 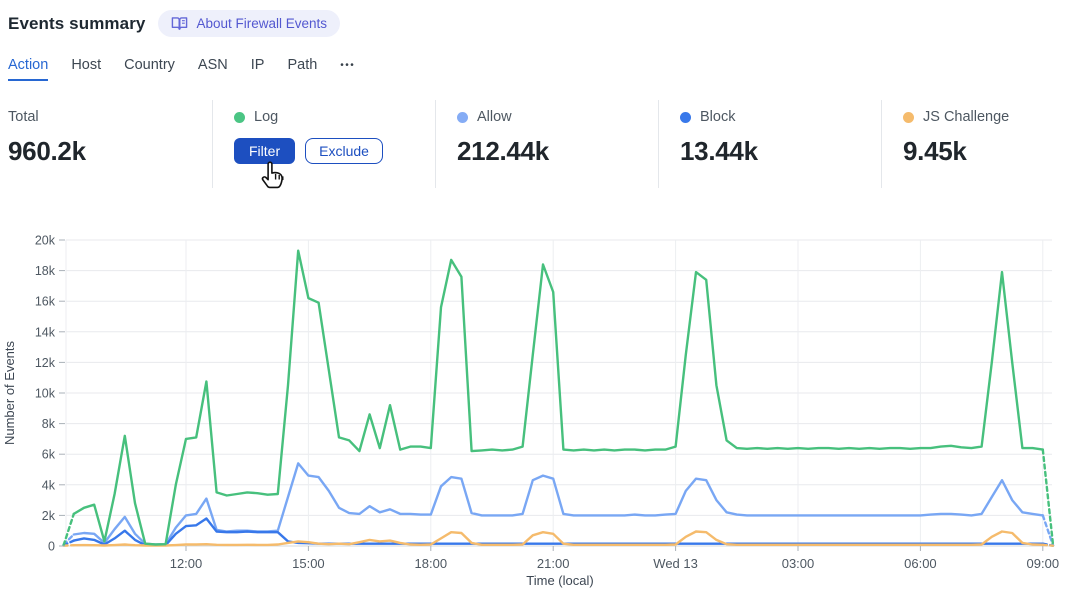 I want to click on y-axis-title: Number of Events, so click(x=9, y=392).